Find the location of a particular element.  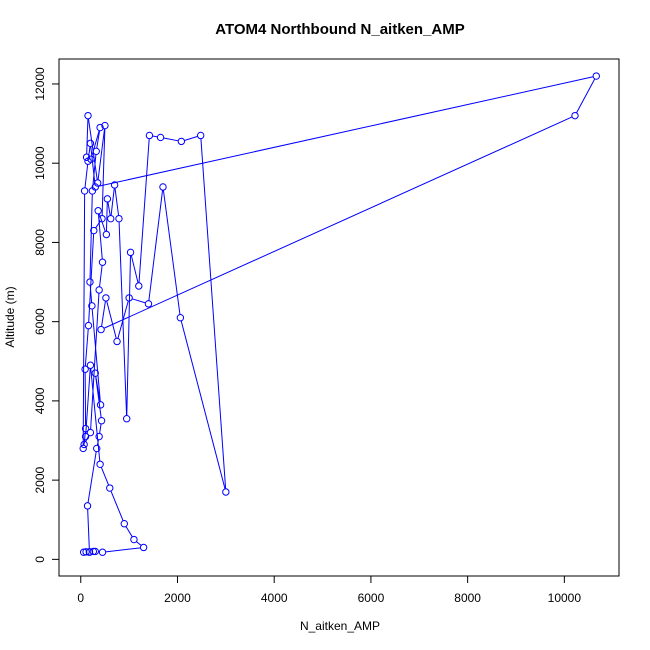

y-axis: 0 2000 4000 6000 8000 10000 12000 is located at coordinates (46, 315).